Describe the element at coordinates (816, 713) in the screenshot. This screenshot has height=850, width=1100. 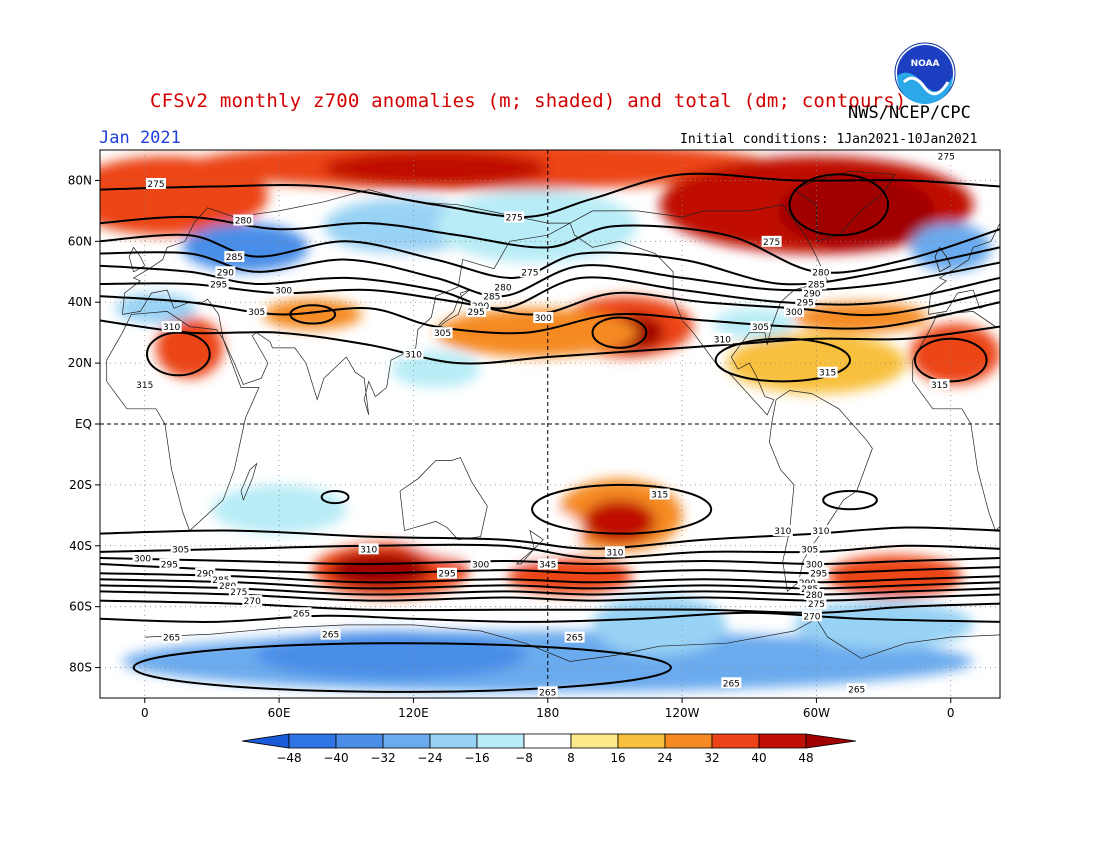
I see `longitude-tick-label: 60W` at that location.